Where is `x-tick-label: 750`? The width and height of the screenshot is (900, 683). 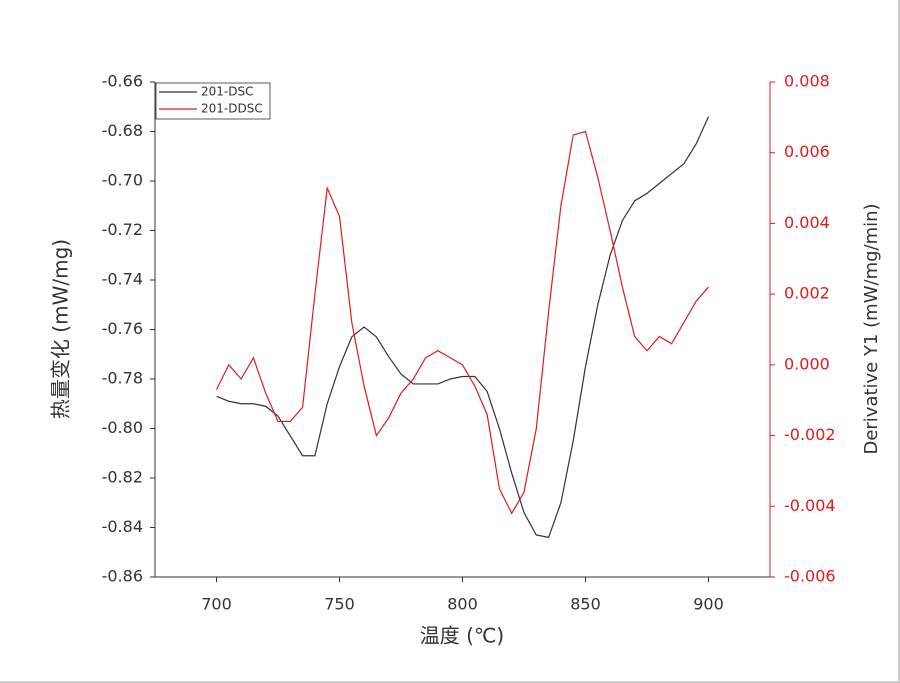 x-tick-label: 750 is located at coordinates (339, 604).